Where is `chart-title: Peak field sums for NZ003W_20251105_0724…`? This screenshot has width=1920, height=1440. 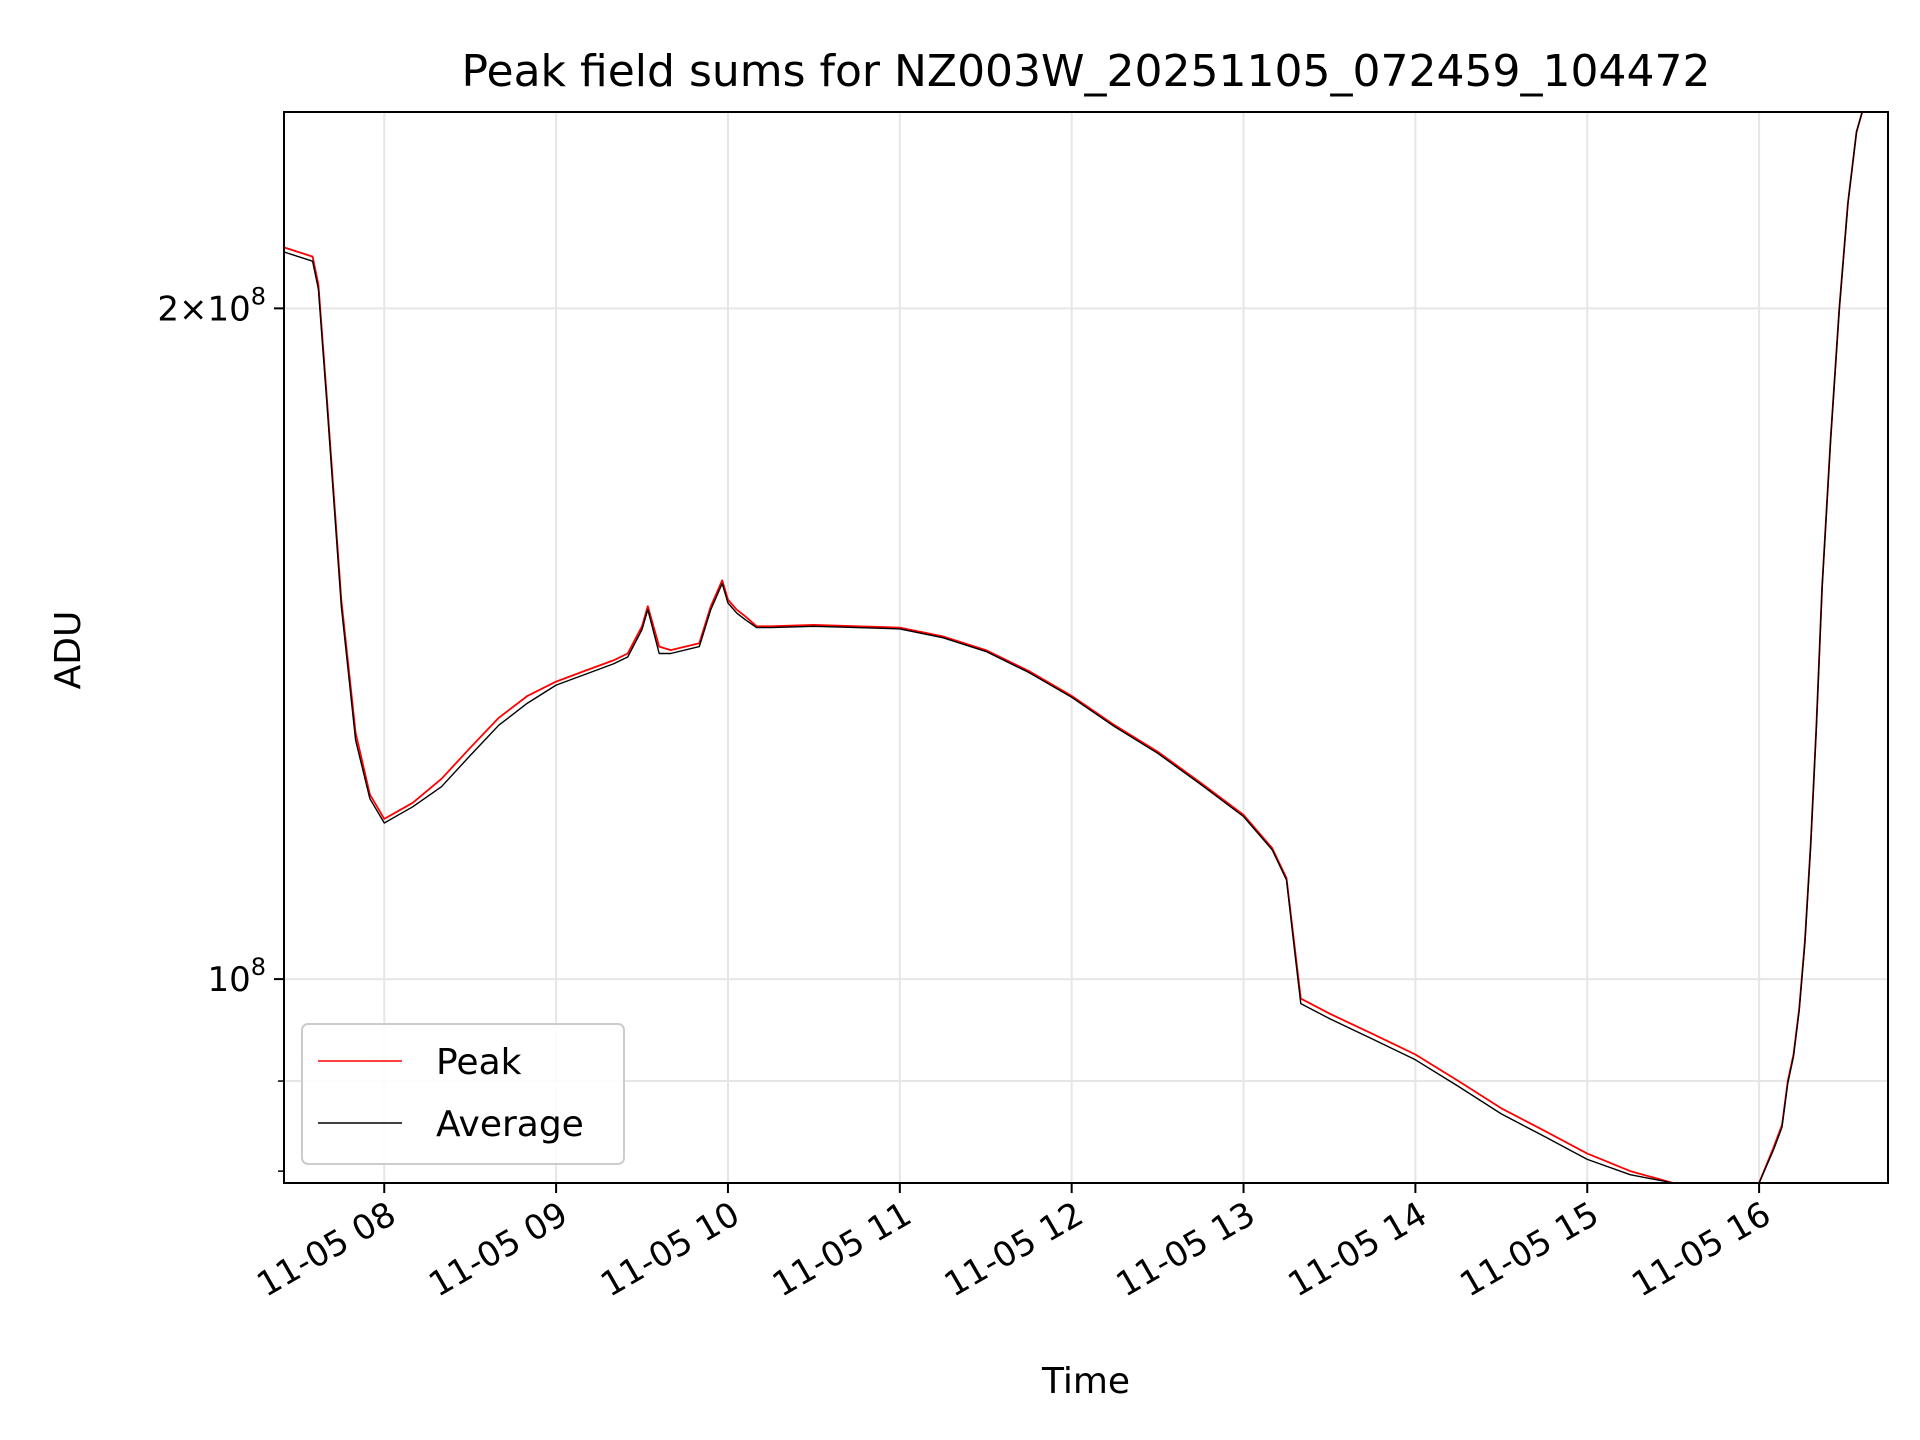 chart-title: Peak field sums for NZ003W_20251105_0724… is located at coordinates (1086, 71).